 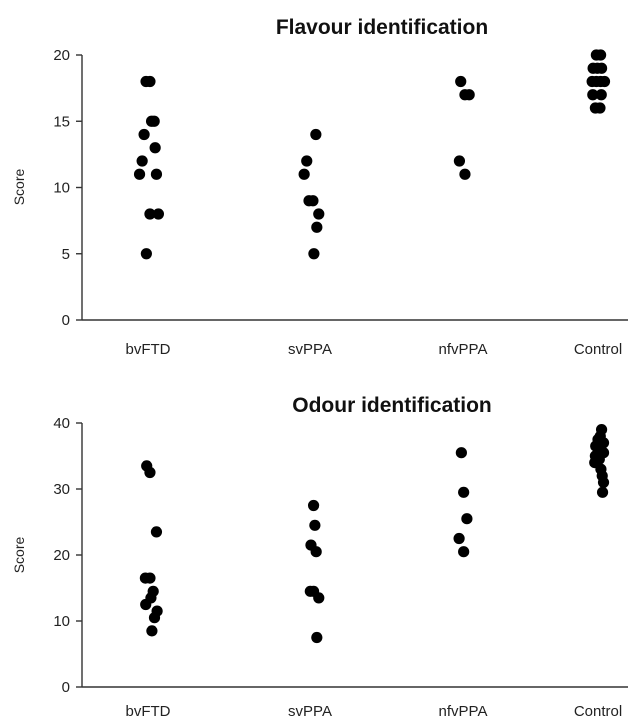 I want to click on y-ticks: 0 10 20 30 40, so click(x=67, y=555).